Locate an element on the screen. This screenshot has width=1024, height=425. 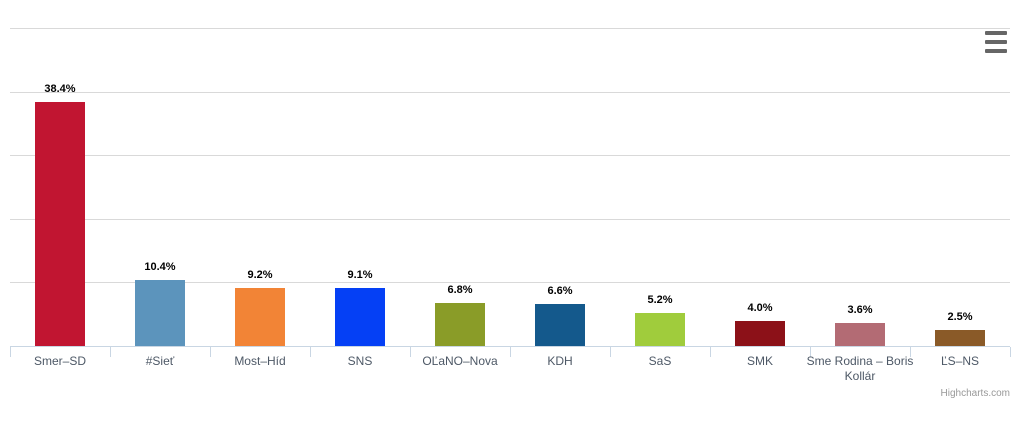
bar-smer-sd is located at coordinates (60, 223).